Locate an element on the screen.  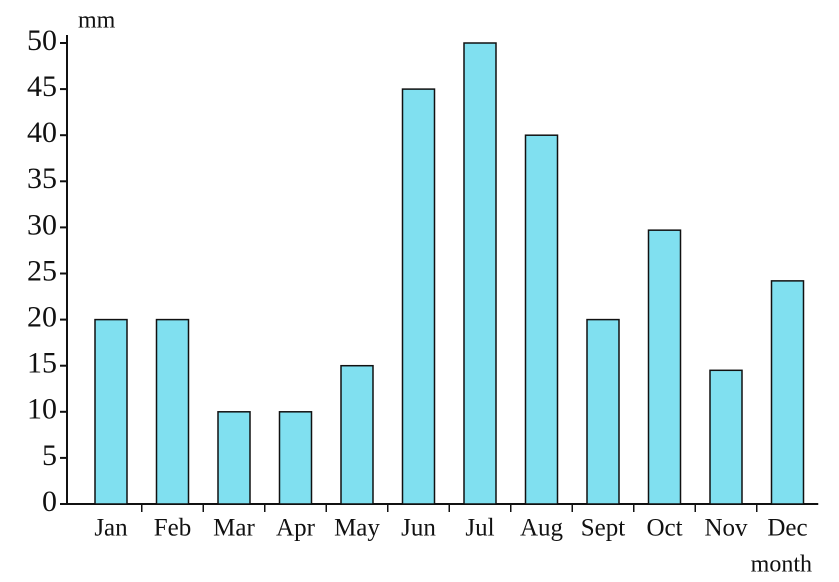
y-tick-label: 50 is located at coordinates (42, 40).